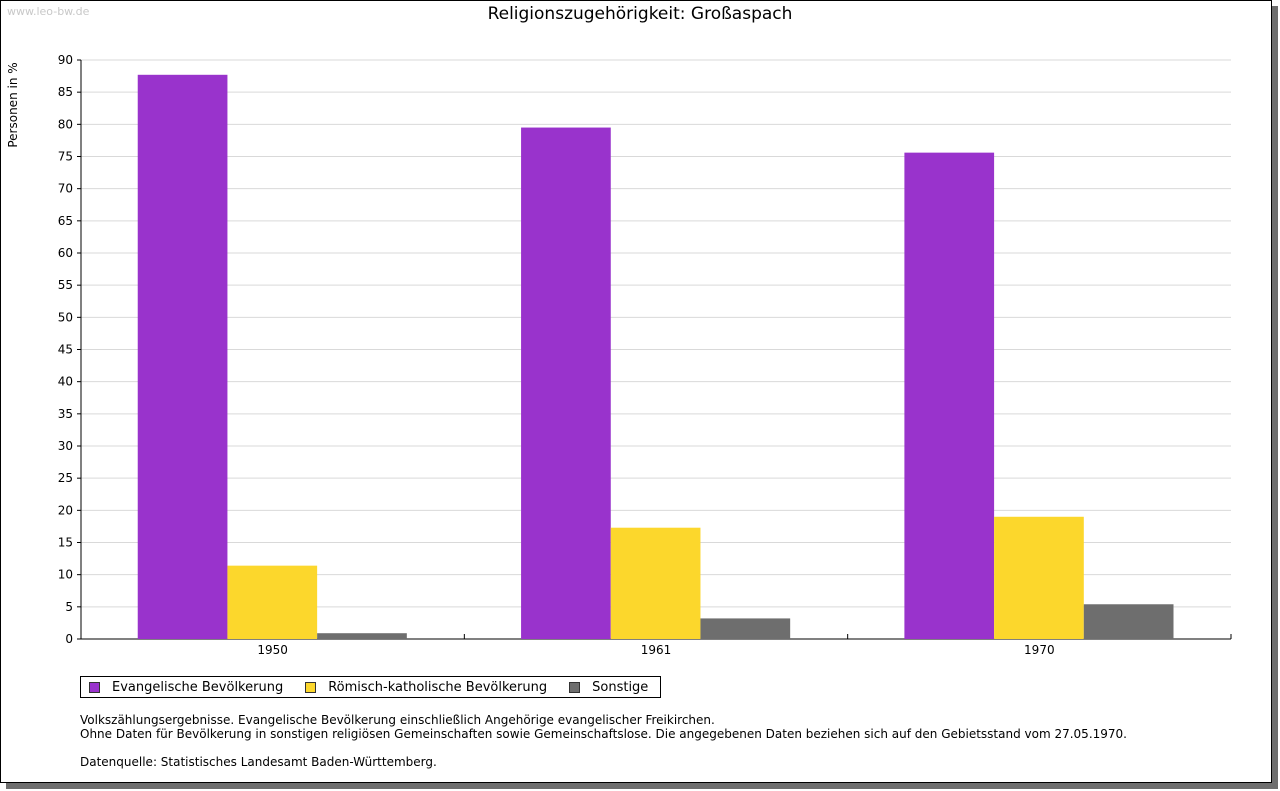 The image size is (1280, 791). I want to click on legend-item-sonstige: Sonstige, so click(608, 687).